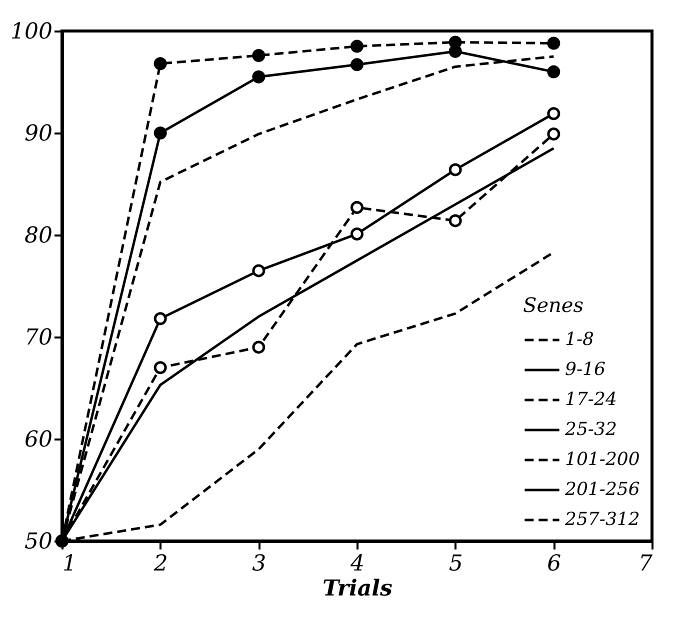 The height and width of the screenshot is (617, 688). I want to click on legend-label: 101-200, so click(602, 459).